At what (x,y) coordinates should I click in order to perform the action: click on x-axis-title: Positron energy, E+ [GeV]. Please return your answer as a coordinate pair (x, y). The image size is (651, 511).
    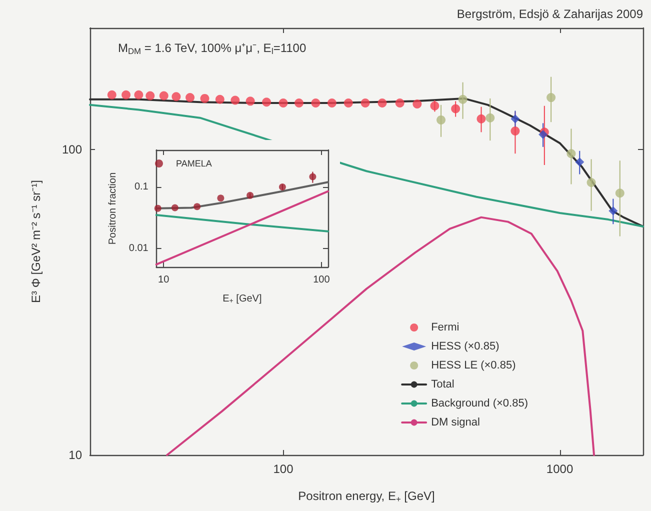
    Looking at the image, I should click on (366, 496).